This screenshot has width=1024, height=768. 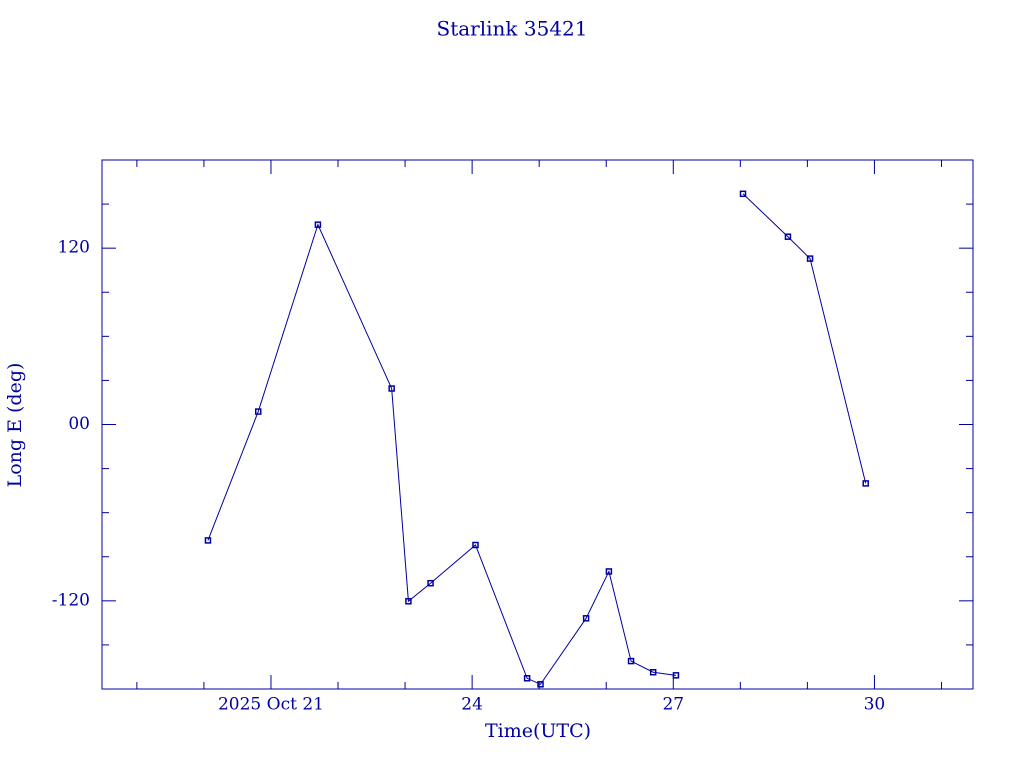 What do you see at coordinates (673, 705) in the screenshot?
I see `x-tick-label: 27` at bounding box center [673, 705].